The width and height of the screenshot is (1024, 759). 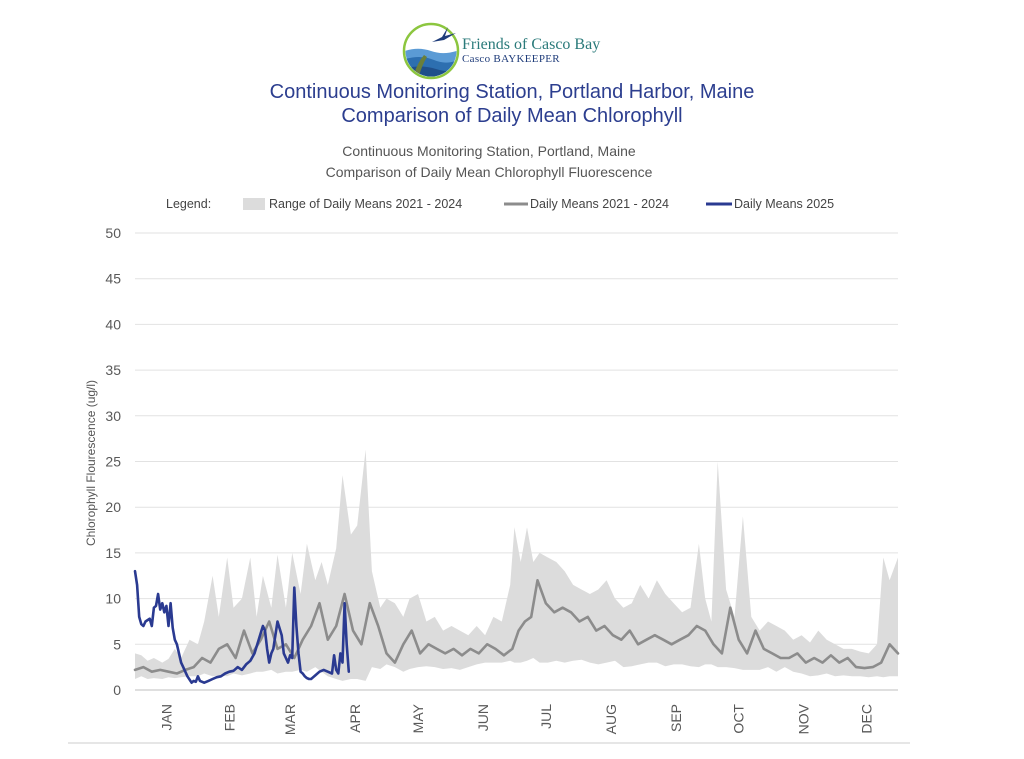 I want to click on y-tick-label: 50, so click(x=113, y=233).